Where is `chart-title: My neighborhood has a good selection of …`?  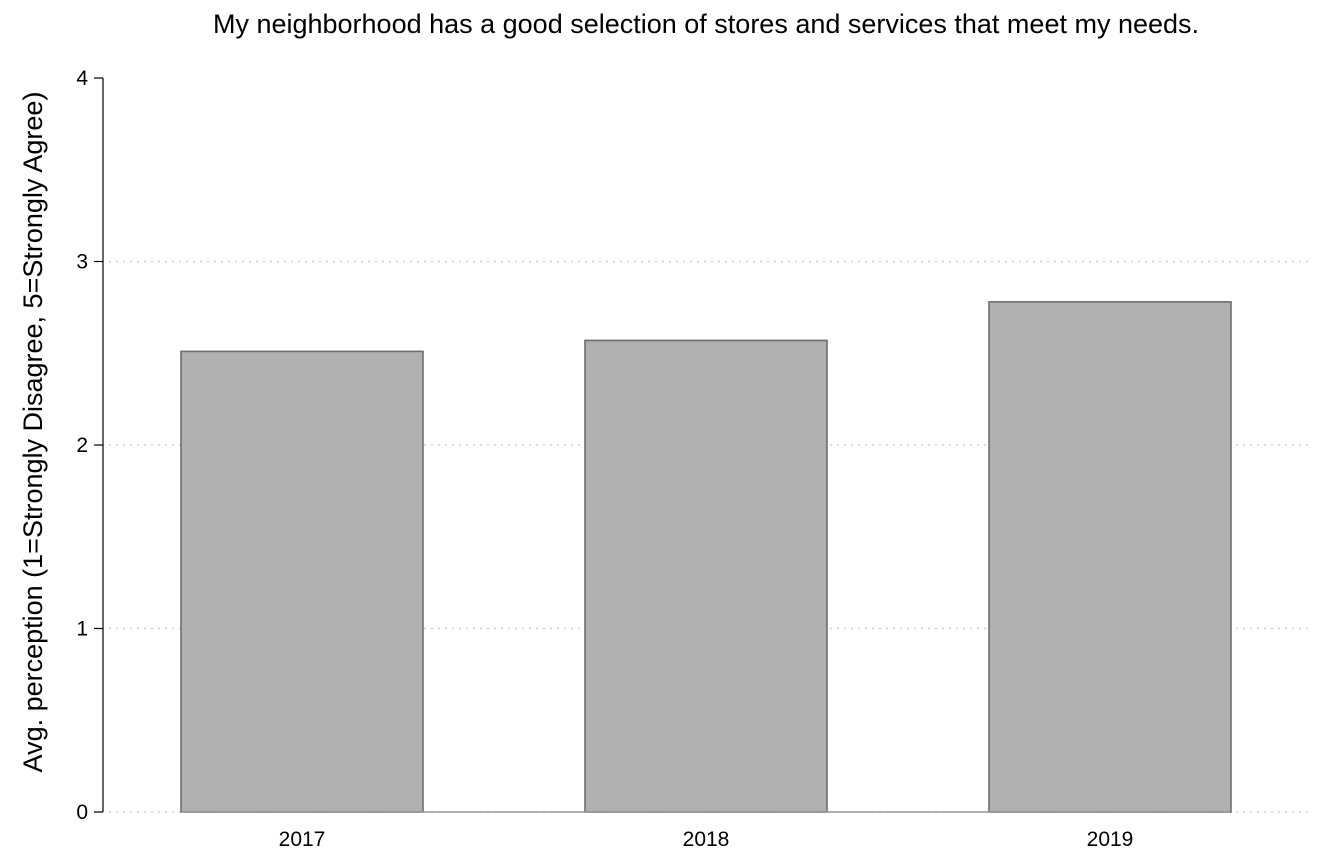
chart-title: My neighborhood has a good selection of … is located at coordinates (706, 24).